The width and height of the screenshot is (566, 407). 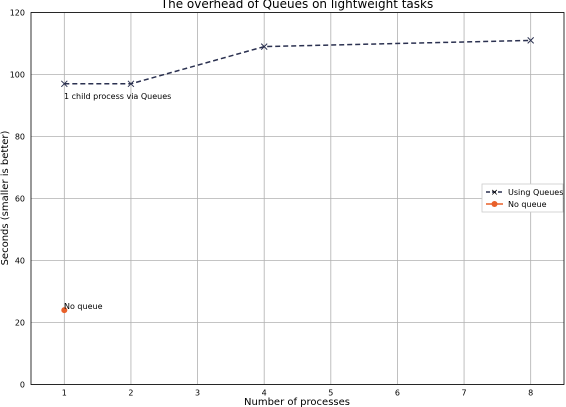 What do you see at coordinates (64, 393) in the screenshot?
I see `x-tick-label: 1` at bounding box center [64, 393].